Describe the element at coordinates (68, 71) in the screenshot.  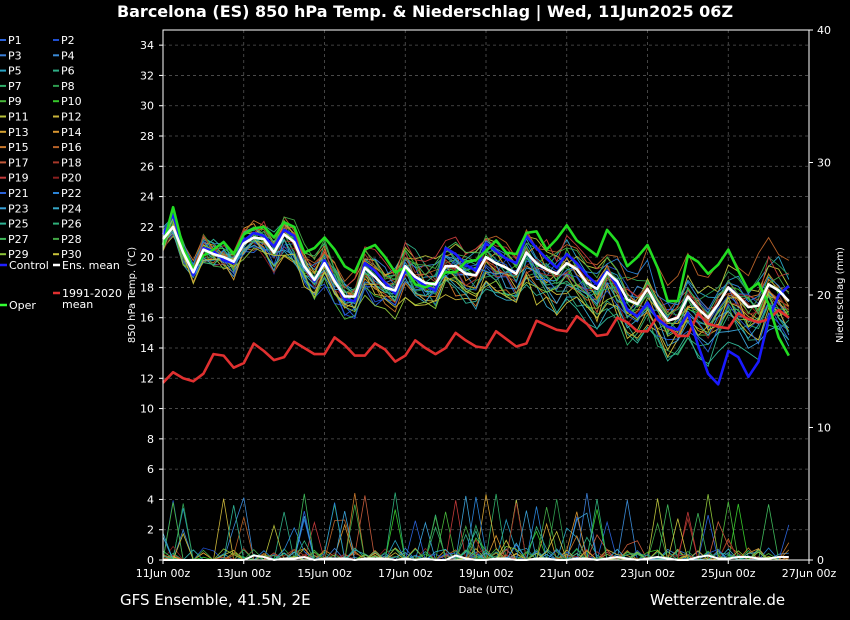
I see `legend-label: P6` at that location.